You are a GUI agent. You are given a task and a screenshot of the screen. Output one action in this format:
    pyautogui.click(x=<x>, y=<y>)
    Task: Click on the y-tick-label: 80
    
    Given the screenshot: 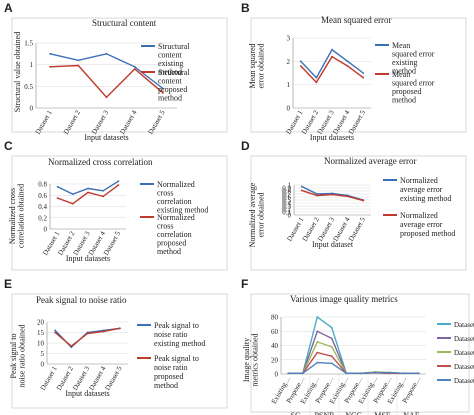 What is the action you would take?
    pyautogui.click(x=275, y=318)
    